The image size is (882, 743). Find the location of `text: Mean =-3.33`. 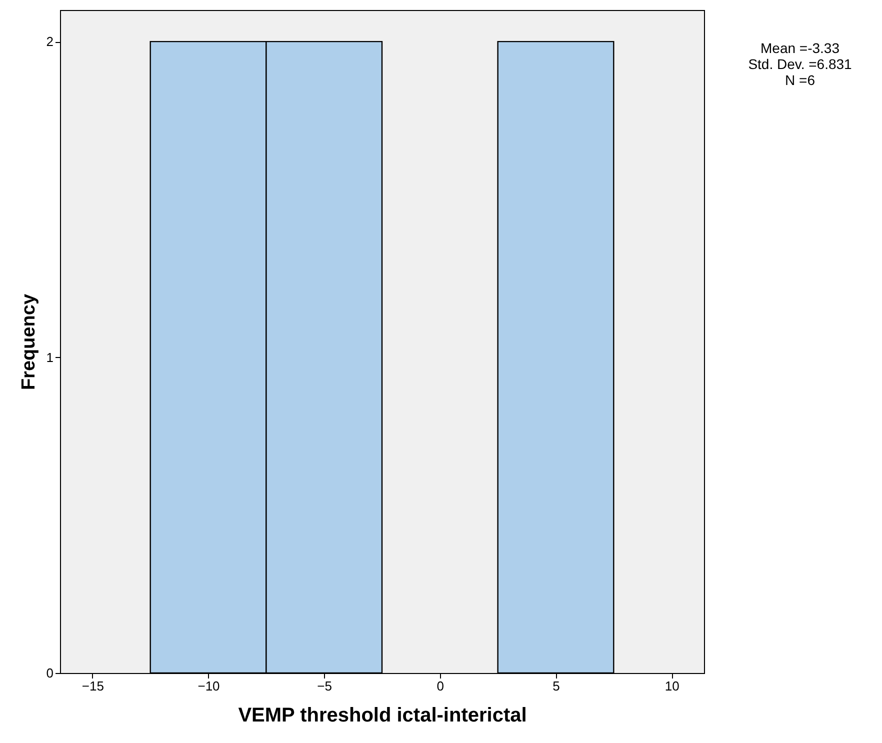

text: Mean =-3.33 is located at coordinates (800, 48).